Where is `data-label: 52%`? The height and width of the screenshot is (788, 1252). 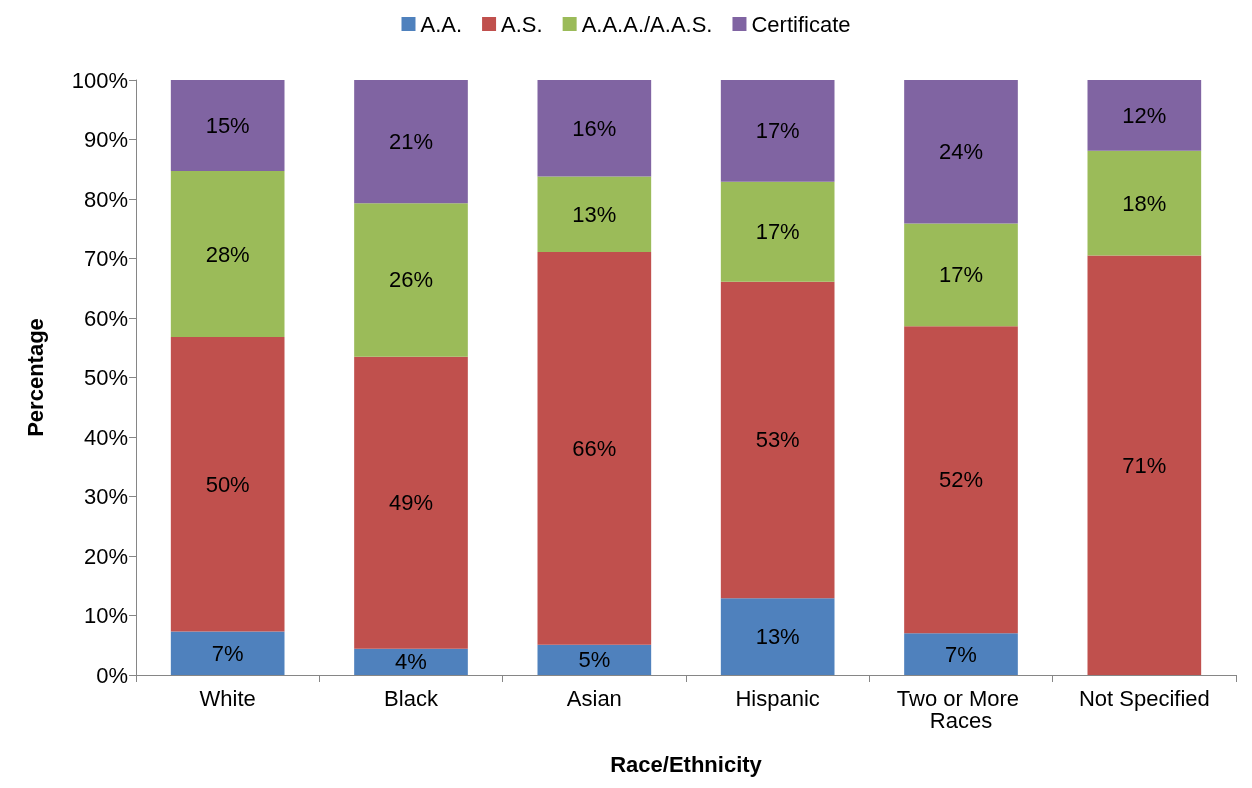
data-label: 52% is located at coordinates (961, 480).